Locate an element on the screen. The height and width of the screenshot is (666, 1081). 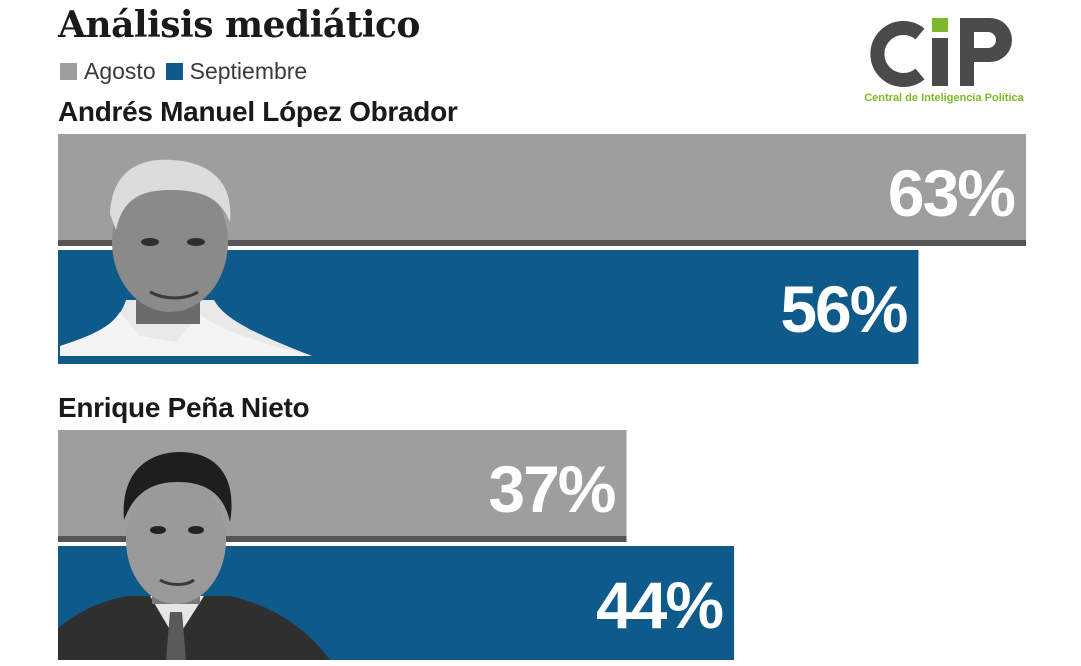
portrait-epn is located at coordinates (194, 556).